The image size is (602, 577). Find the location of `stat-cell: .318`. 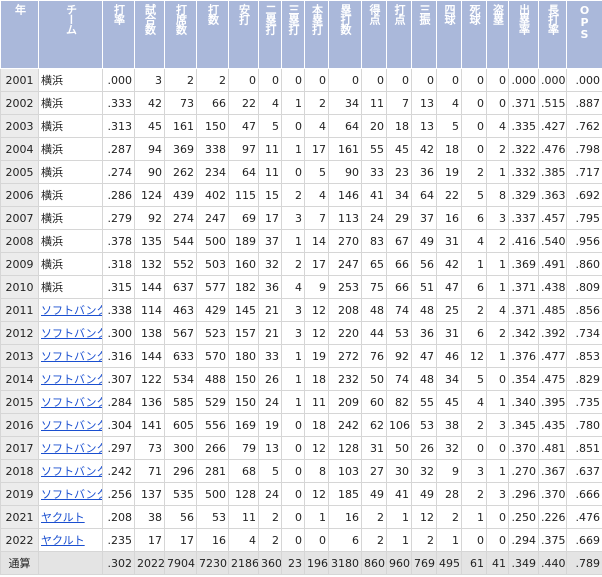

stat-cell: .318 is located at coordinates (118, 264).